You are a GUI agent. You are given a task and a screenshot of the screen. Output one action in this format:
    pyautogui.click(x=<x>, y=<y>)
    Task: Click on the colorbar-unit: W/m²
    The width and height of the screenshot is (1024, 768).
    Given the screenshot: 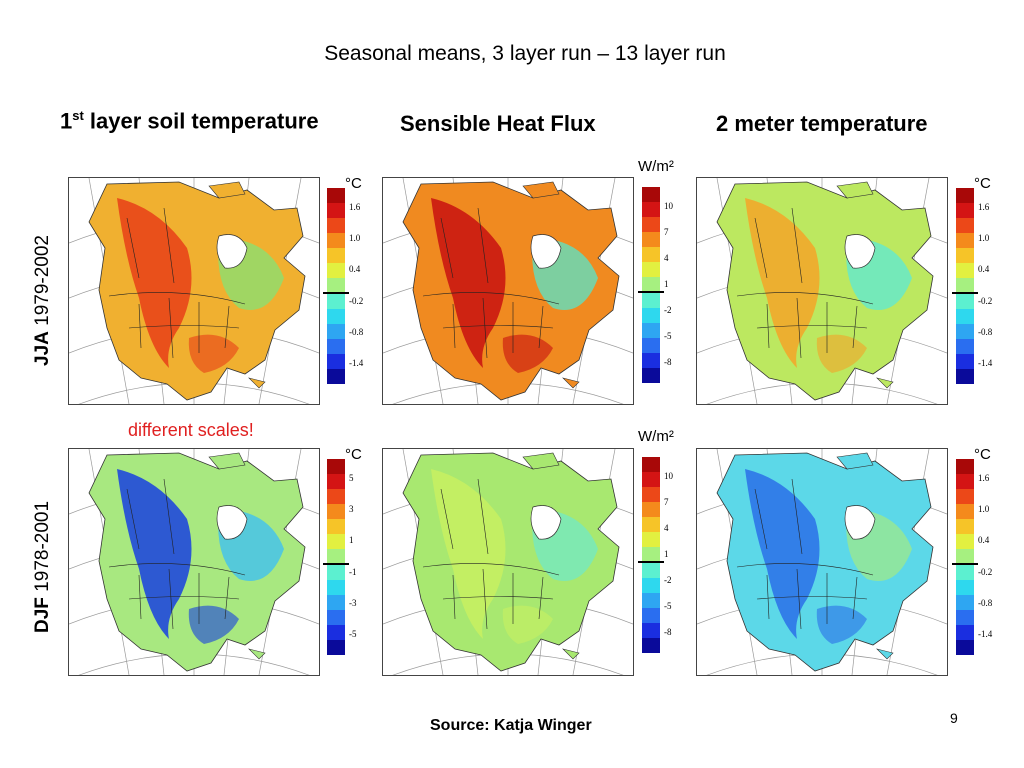 What is the action you would take?
    pyautogui.click(x=656, y=166)
    